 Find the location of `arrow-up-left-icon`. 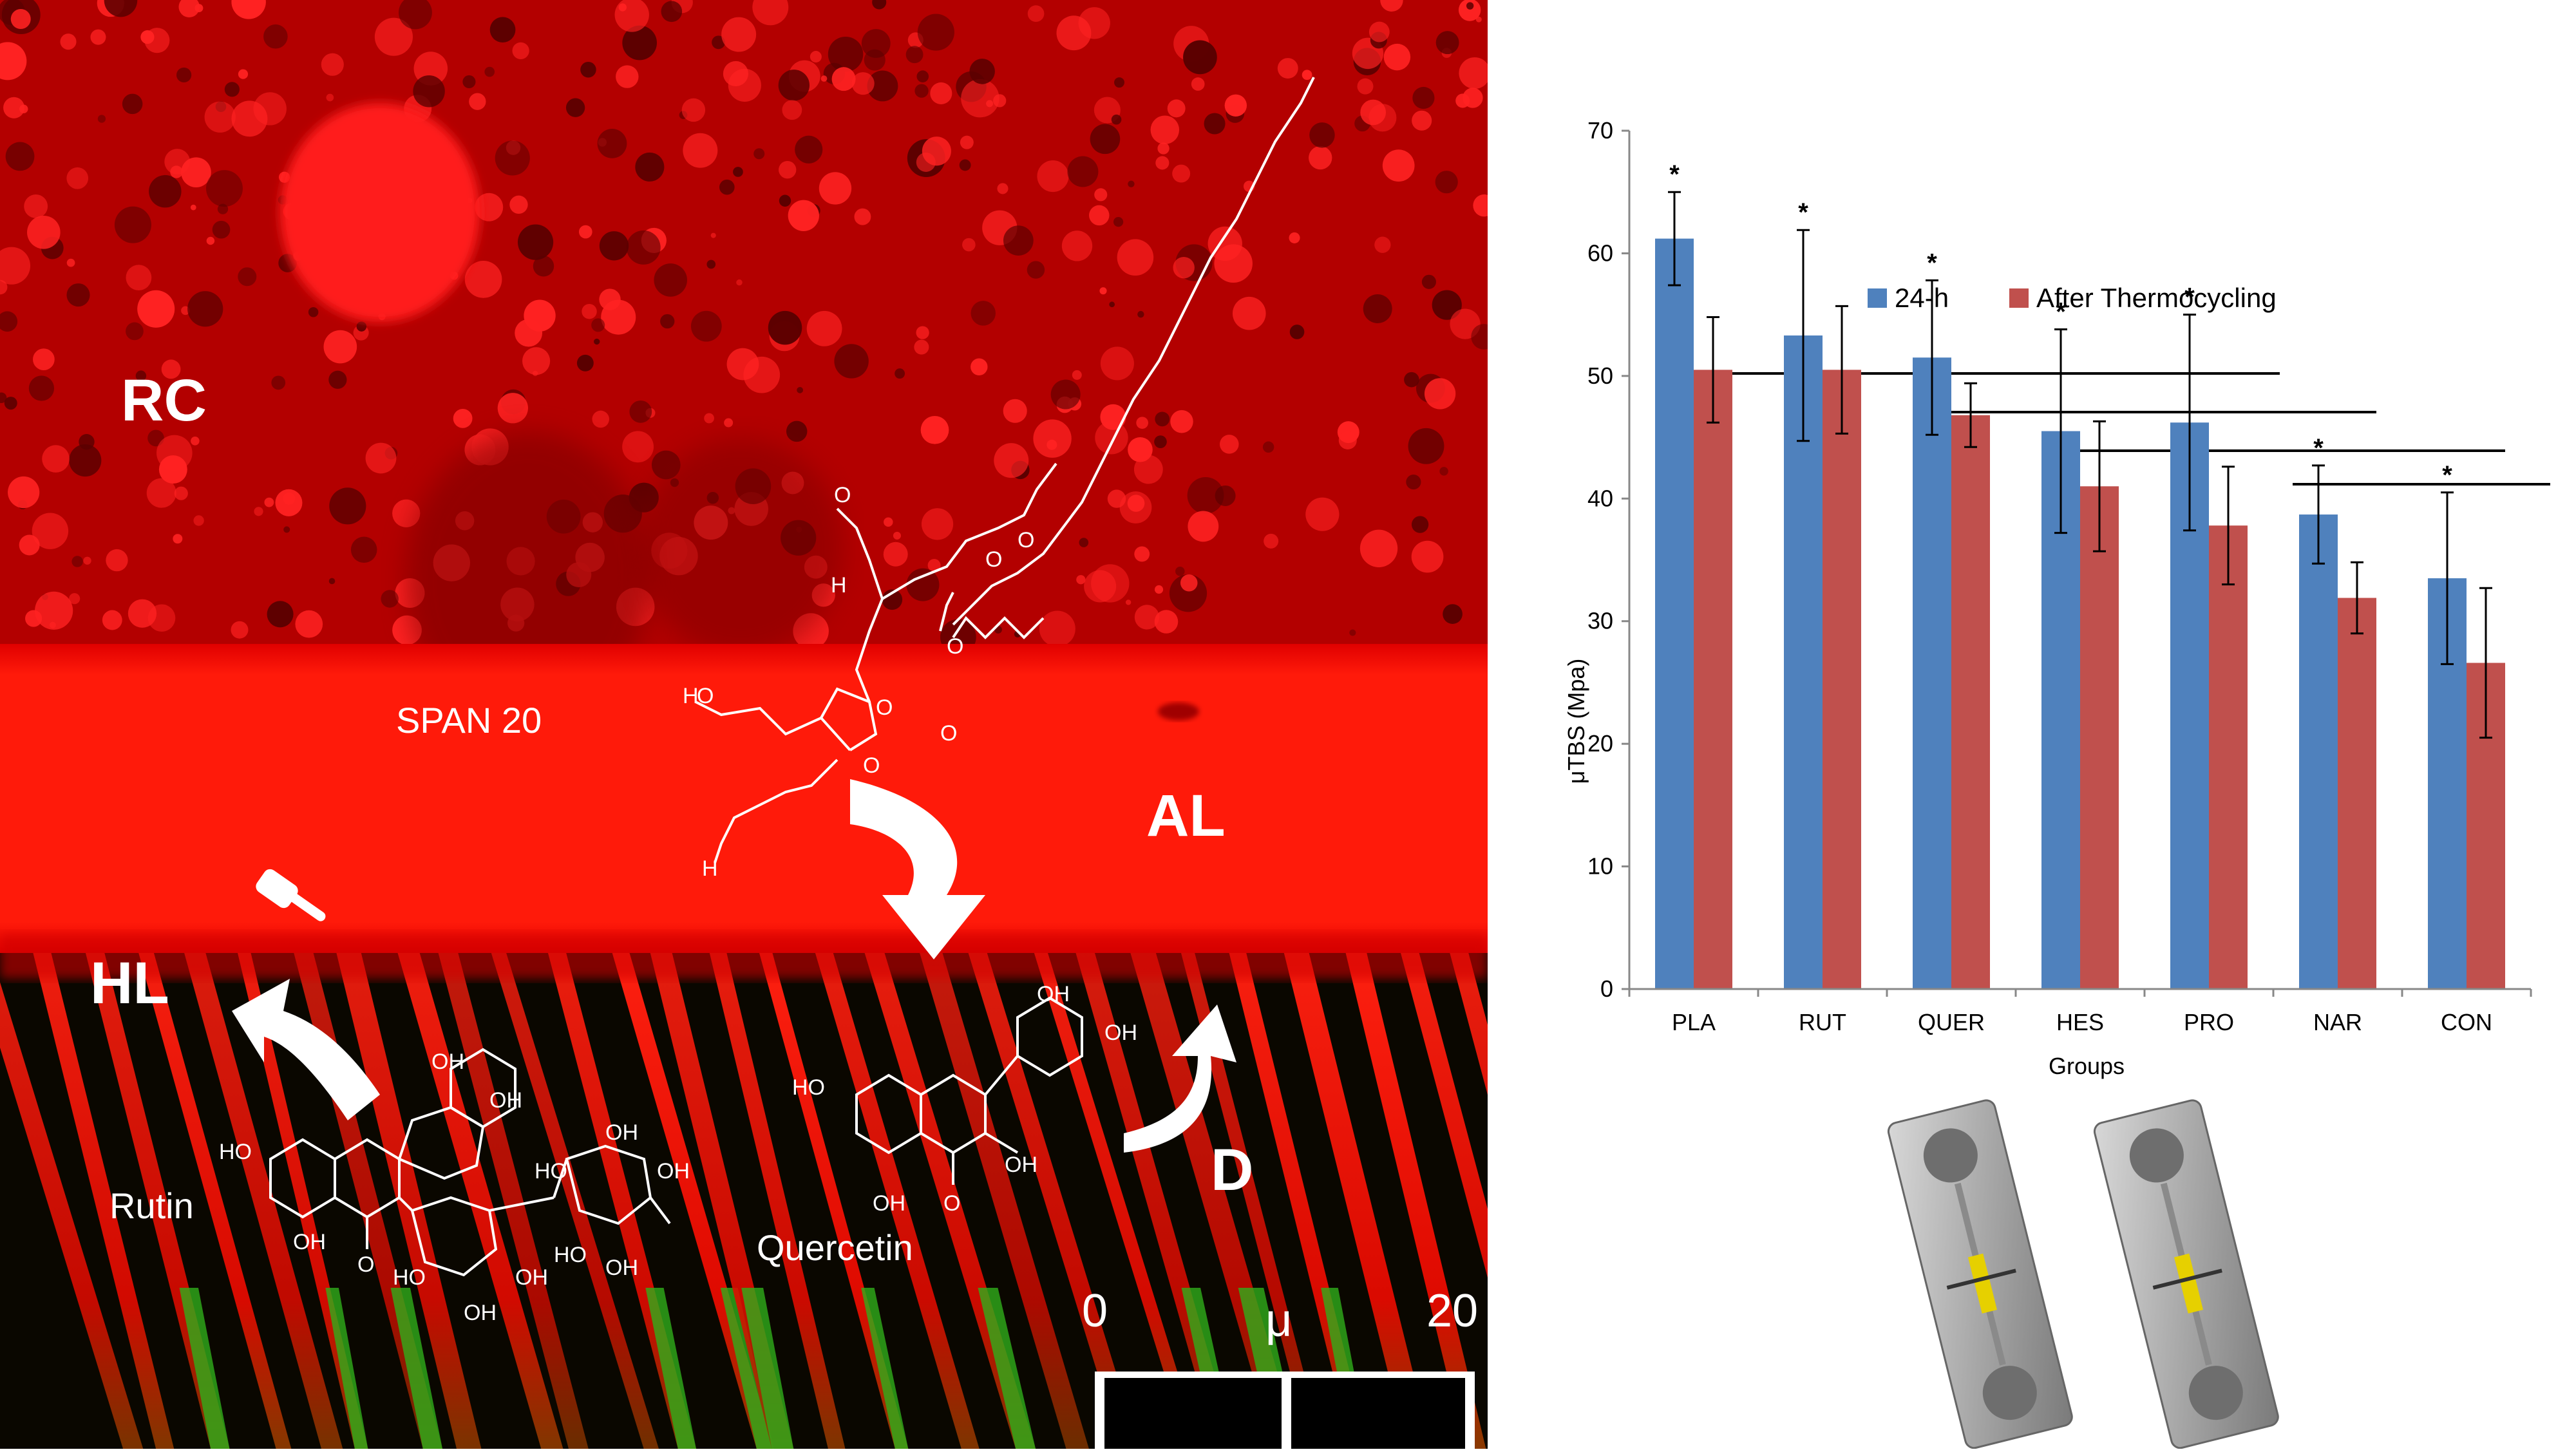

arrow-up-left-icon is located at coordinates (306, 1049).